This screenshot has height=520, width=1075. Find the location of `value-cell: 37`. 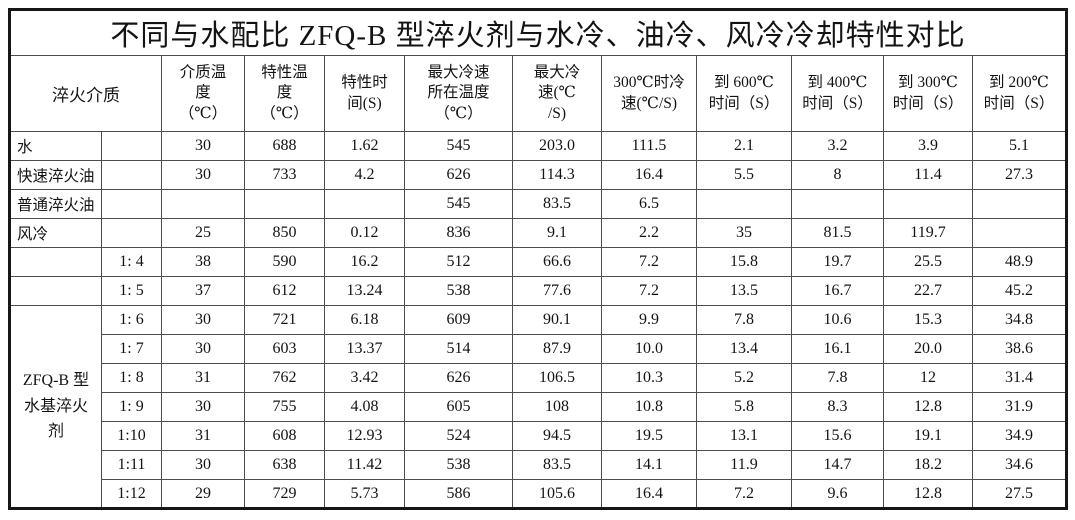

value-cell: 37 is located at coordinates (203, 291).